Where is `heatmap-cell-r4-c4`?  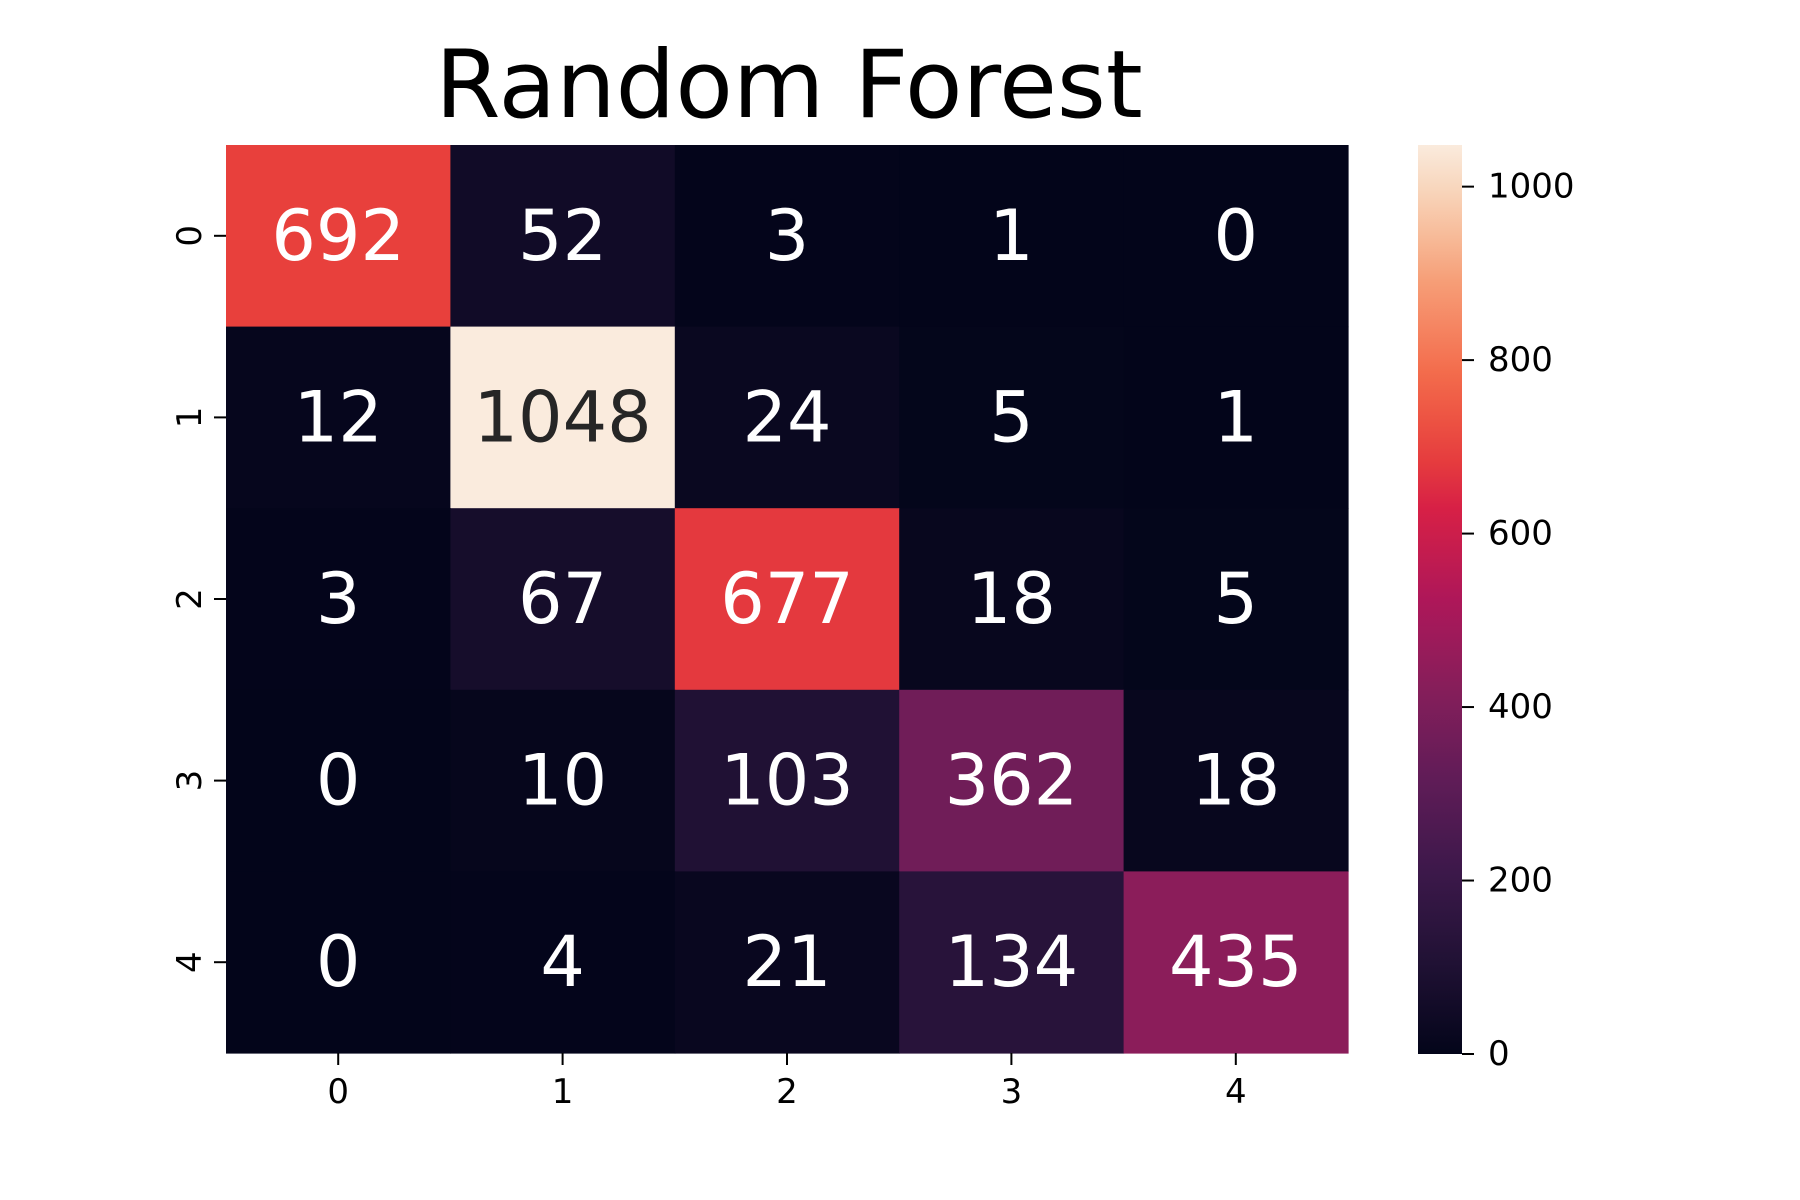
heatmap-cell-r4-c4 is located at coordinates (1236, 962).